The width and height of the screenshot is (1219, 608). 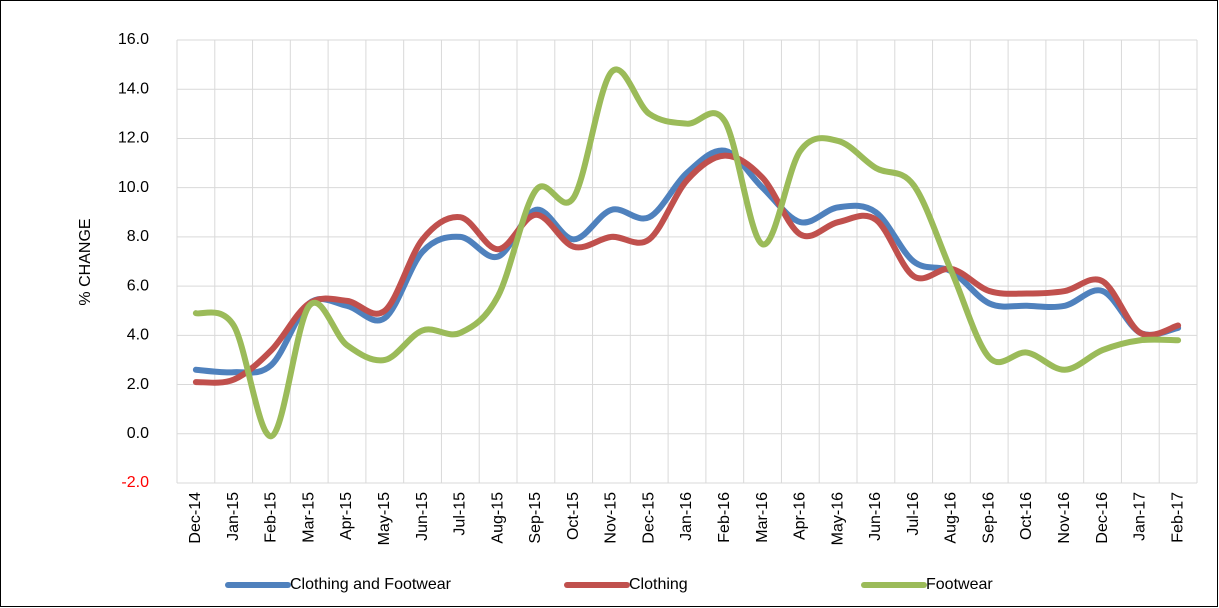 What do you see at coordinates (138, 384) in the screenshot?
I see `y-tick-label: 2.0` at bounding box center [138, 384].